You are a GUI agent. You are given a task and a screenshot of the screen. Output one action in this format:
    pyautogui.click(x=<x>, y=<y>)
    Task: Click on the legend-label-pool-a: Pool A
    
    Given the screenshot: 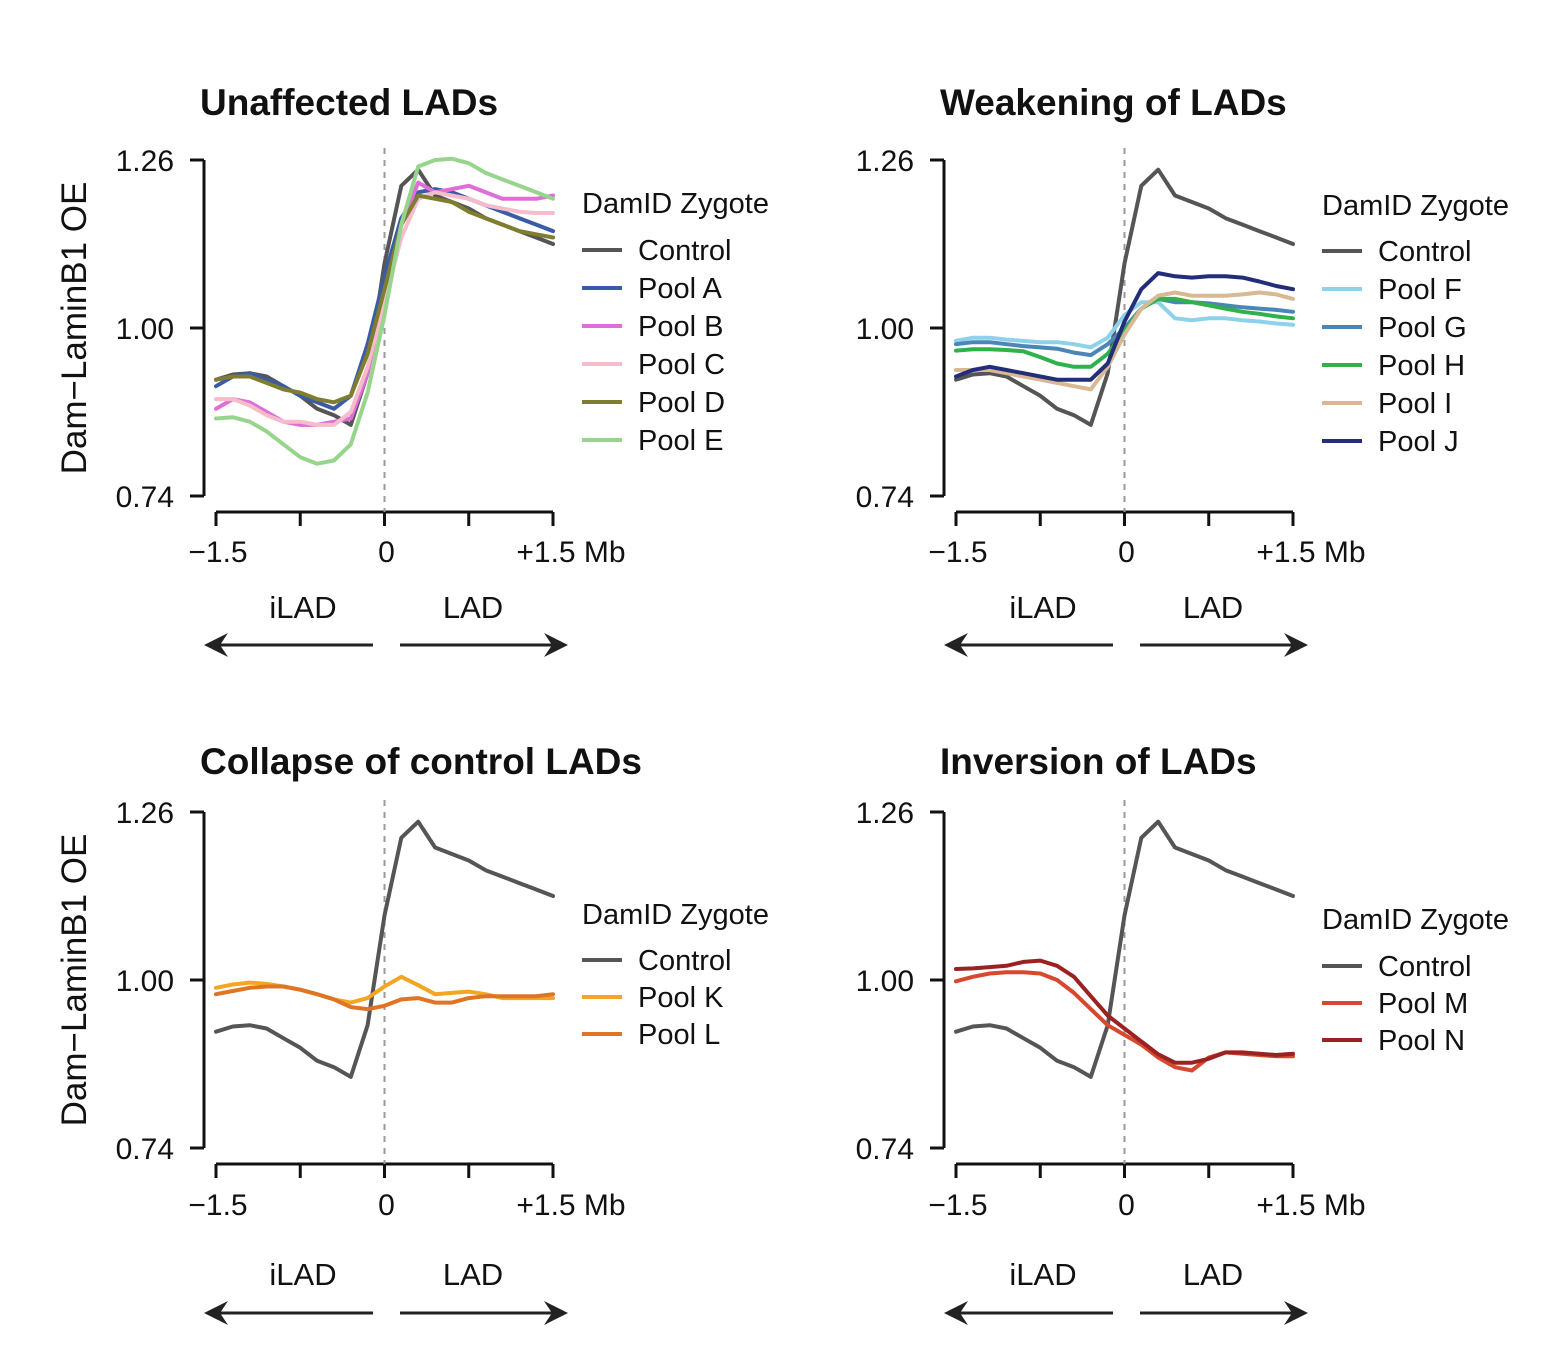 What is the action you would take?
    pyautogui.click(x=680, y=289)
    